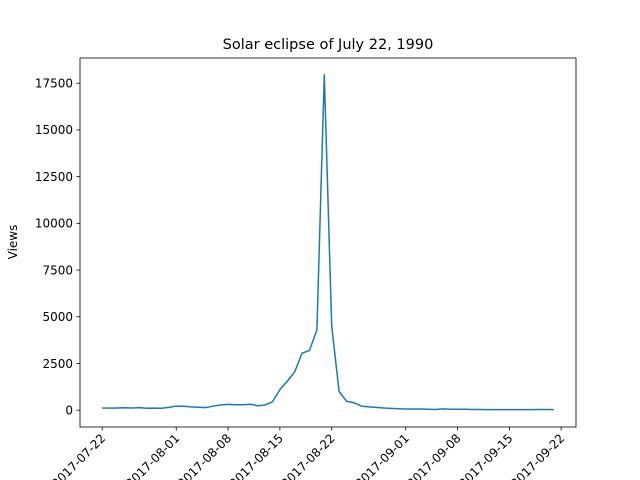  I want to click on chart-title: Solar eclipse of July 22, 1990, so click(328, 45).